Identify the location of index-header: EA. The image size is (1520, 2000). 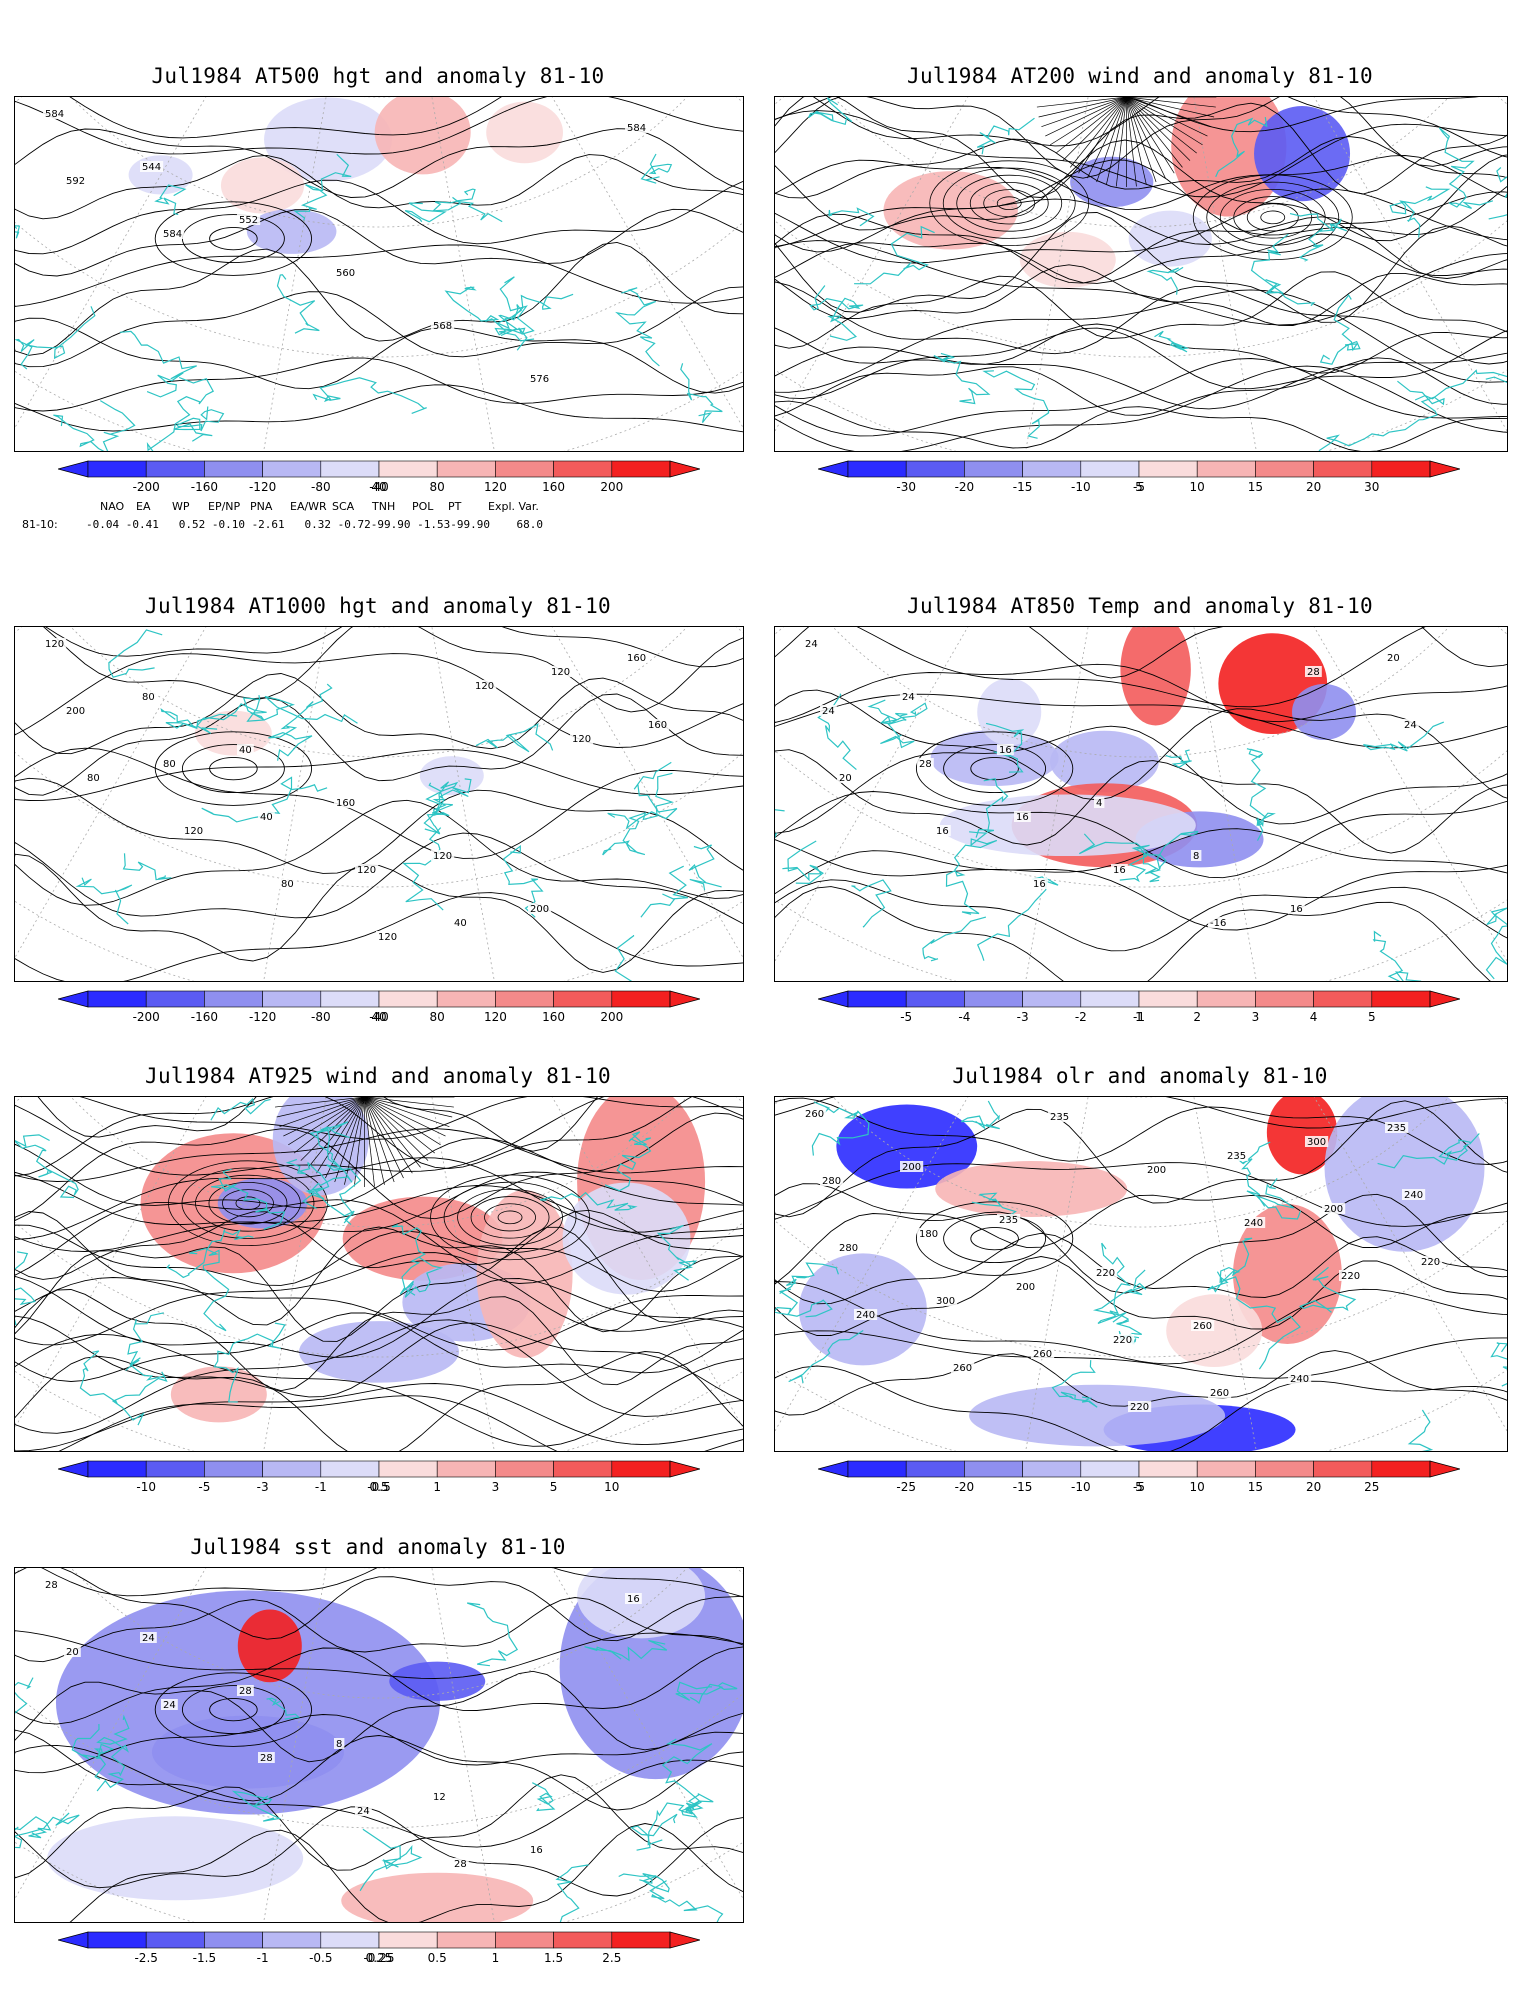
(143, 506).